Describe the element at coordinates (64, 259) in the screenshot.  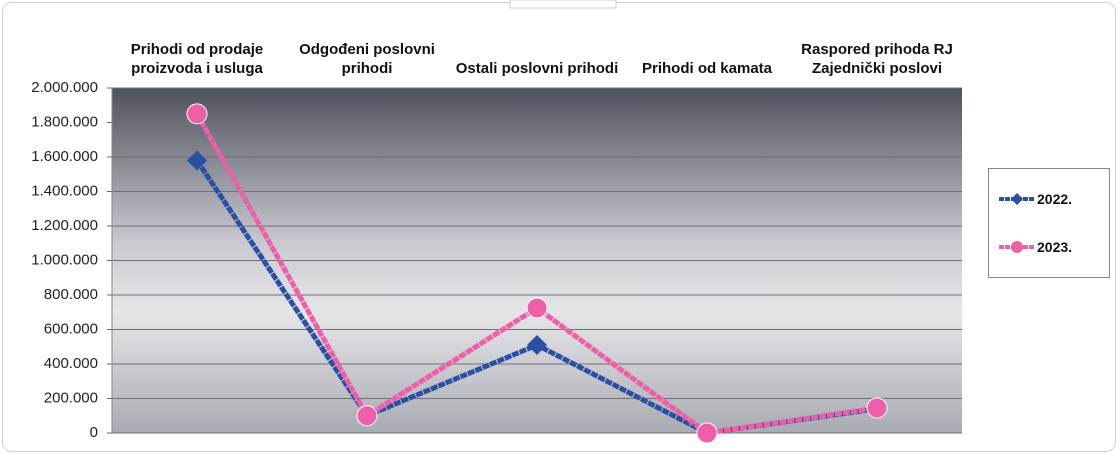
I see `y-tick-label: 1.000.000` at that location.